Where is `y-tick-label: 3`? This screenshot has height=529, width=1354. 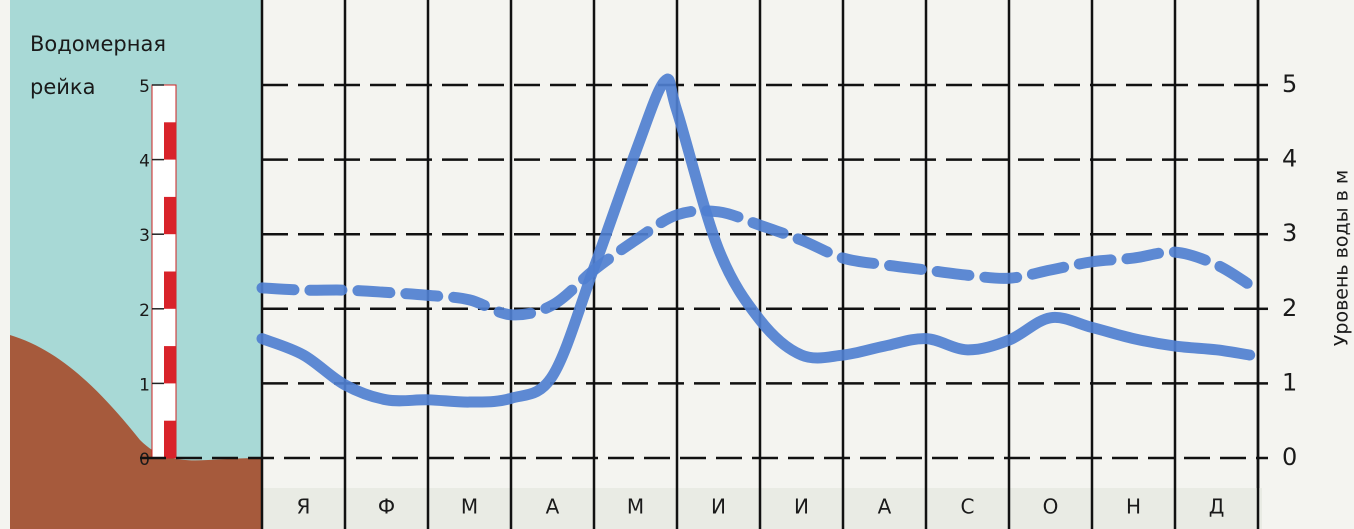 y-tick-label: 3 is located at coordinates (1289, 233).